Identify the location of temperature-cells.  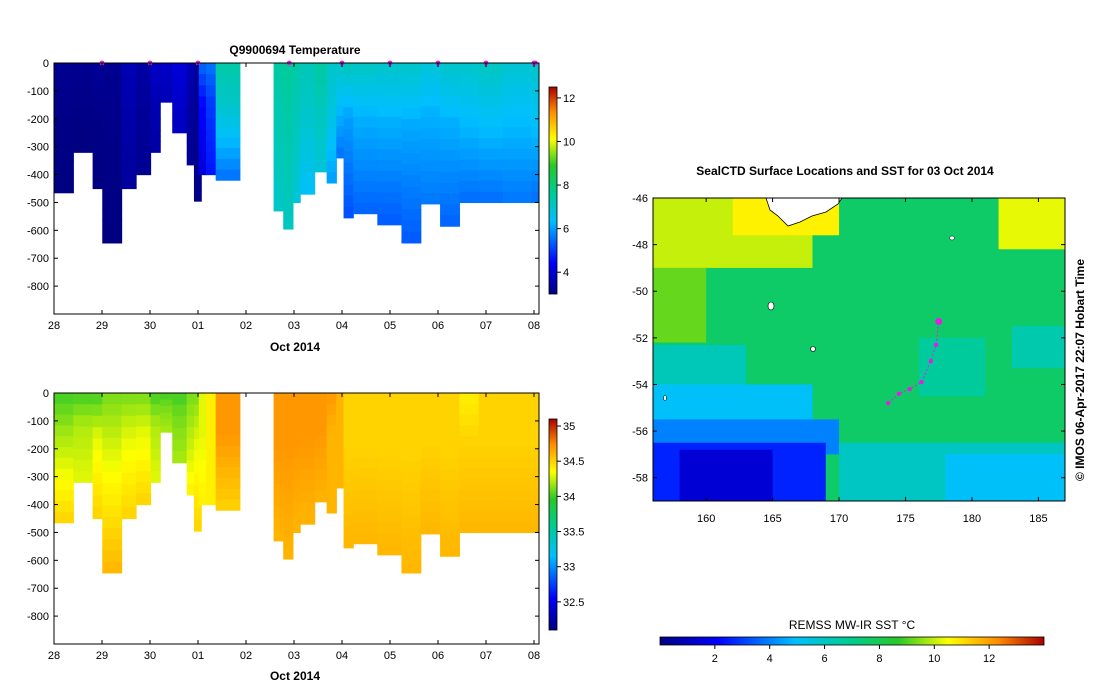
(296, 153).